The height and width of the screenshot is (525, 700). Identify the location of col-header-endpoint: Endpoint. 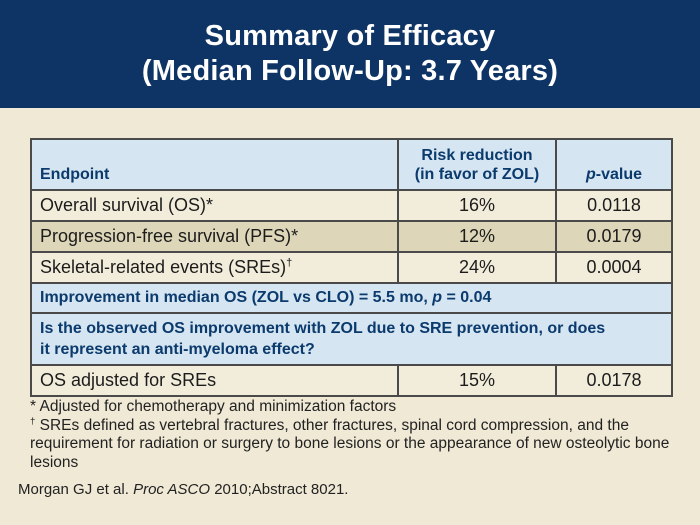
(214, 164).